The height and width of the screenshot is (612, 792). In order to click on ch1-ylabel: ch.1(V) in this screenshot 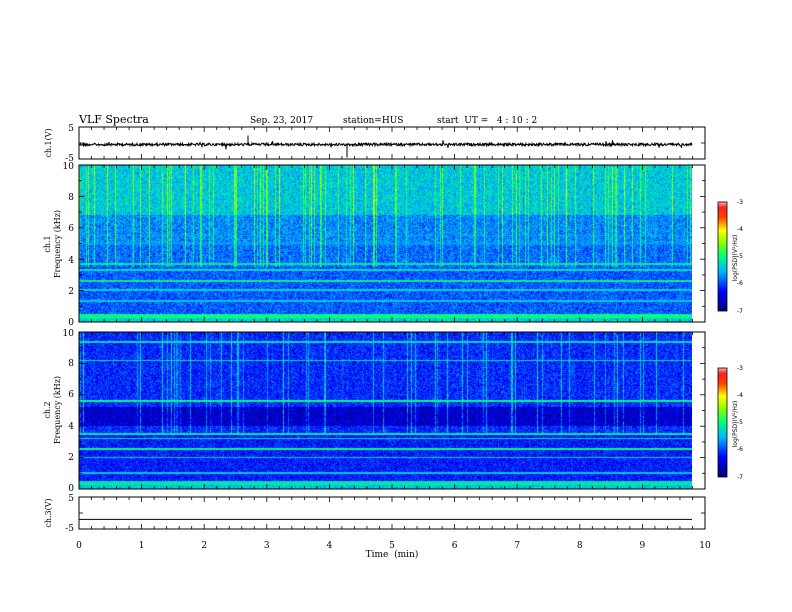, I will do `click(48, 142)`.